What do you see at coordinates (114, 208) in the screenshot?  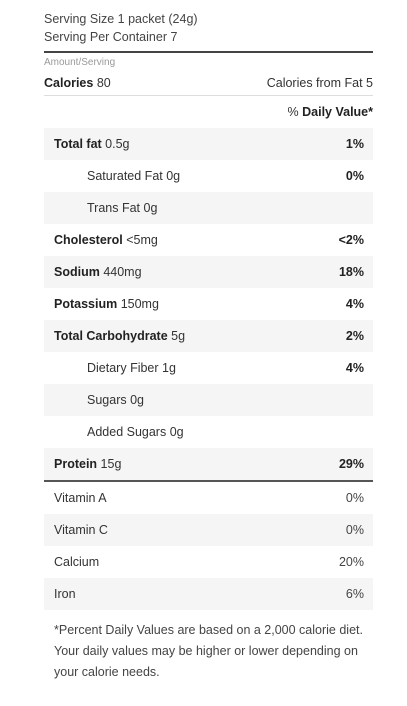 I see `nutrient-name: Trans Fat` at bounding box center [114, 208].